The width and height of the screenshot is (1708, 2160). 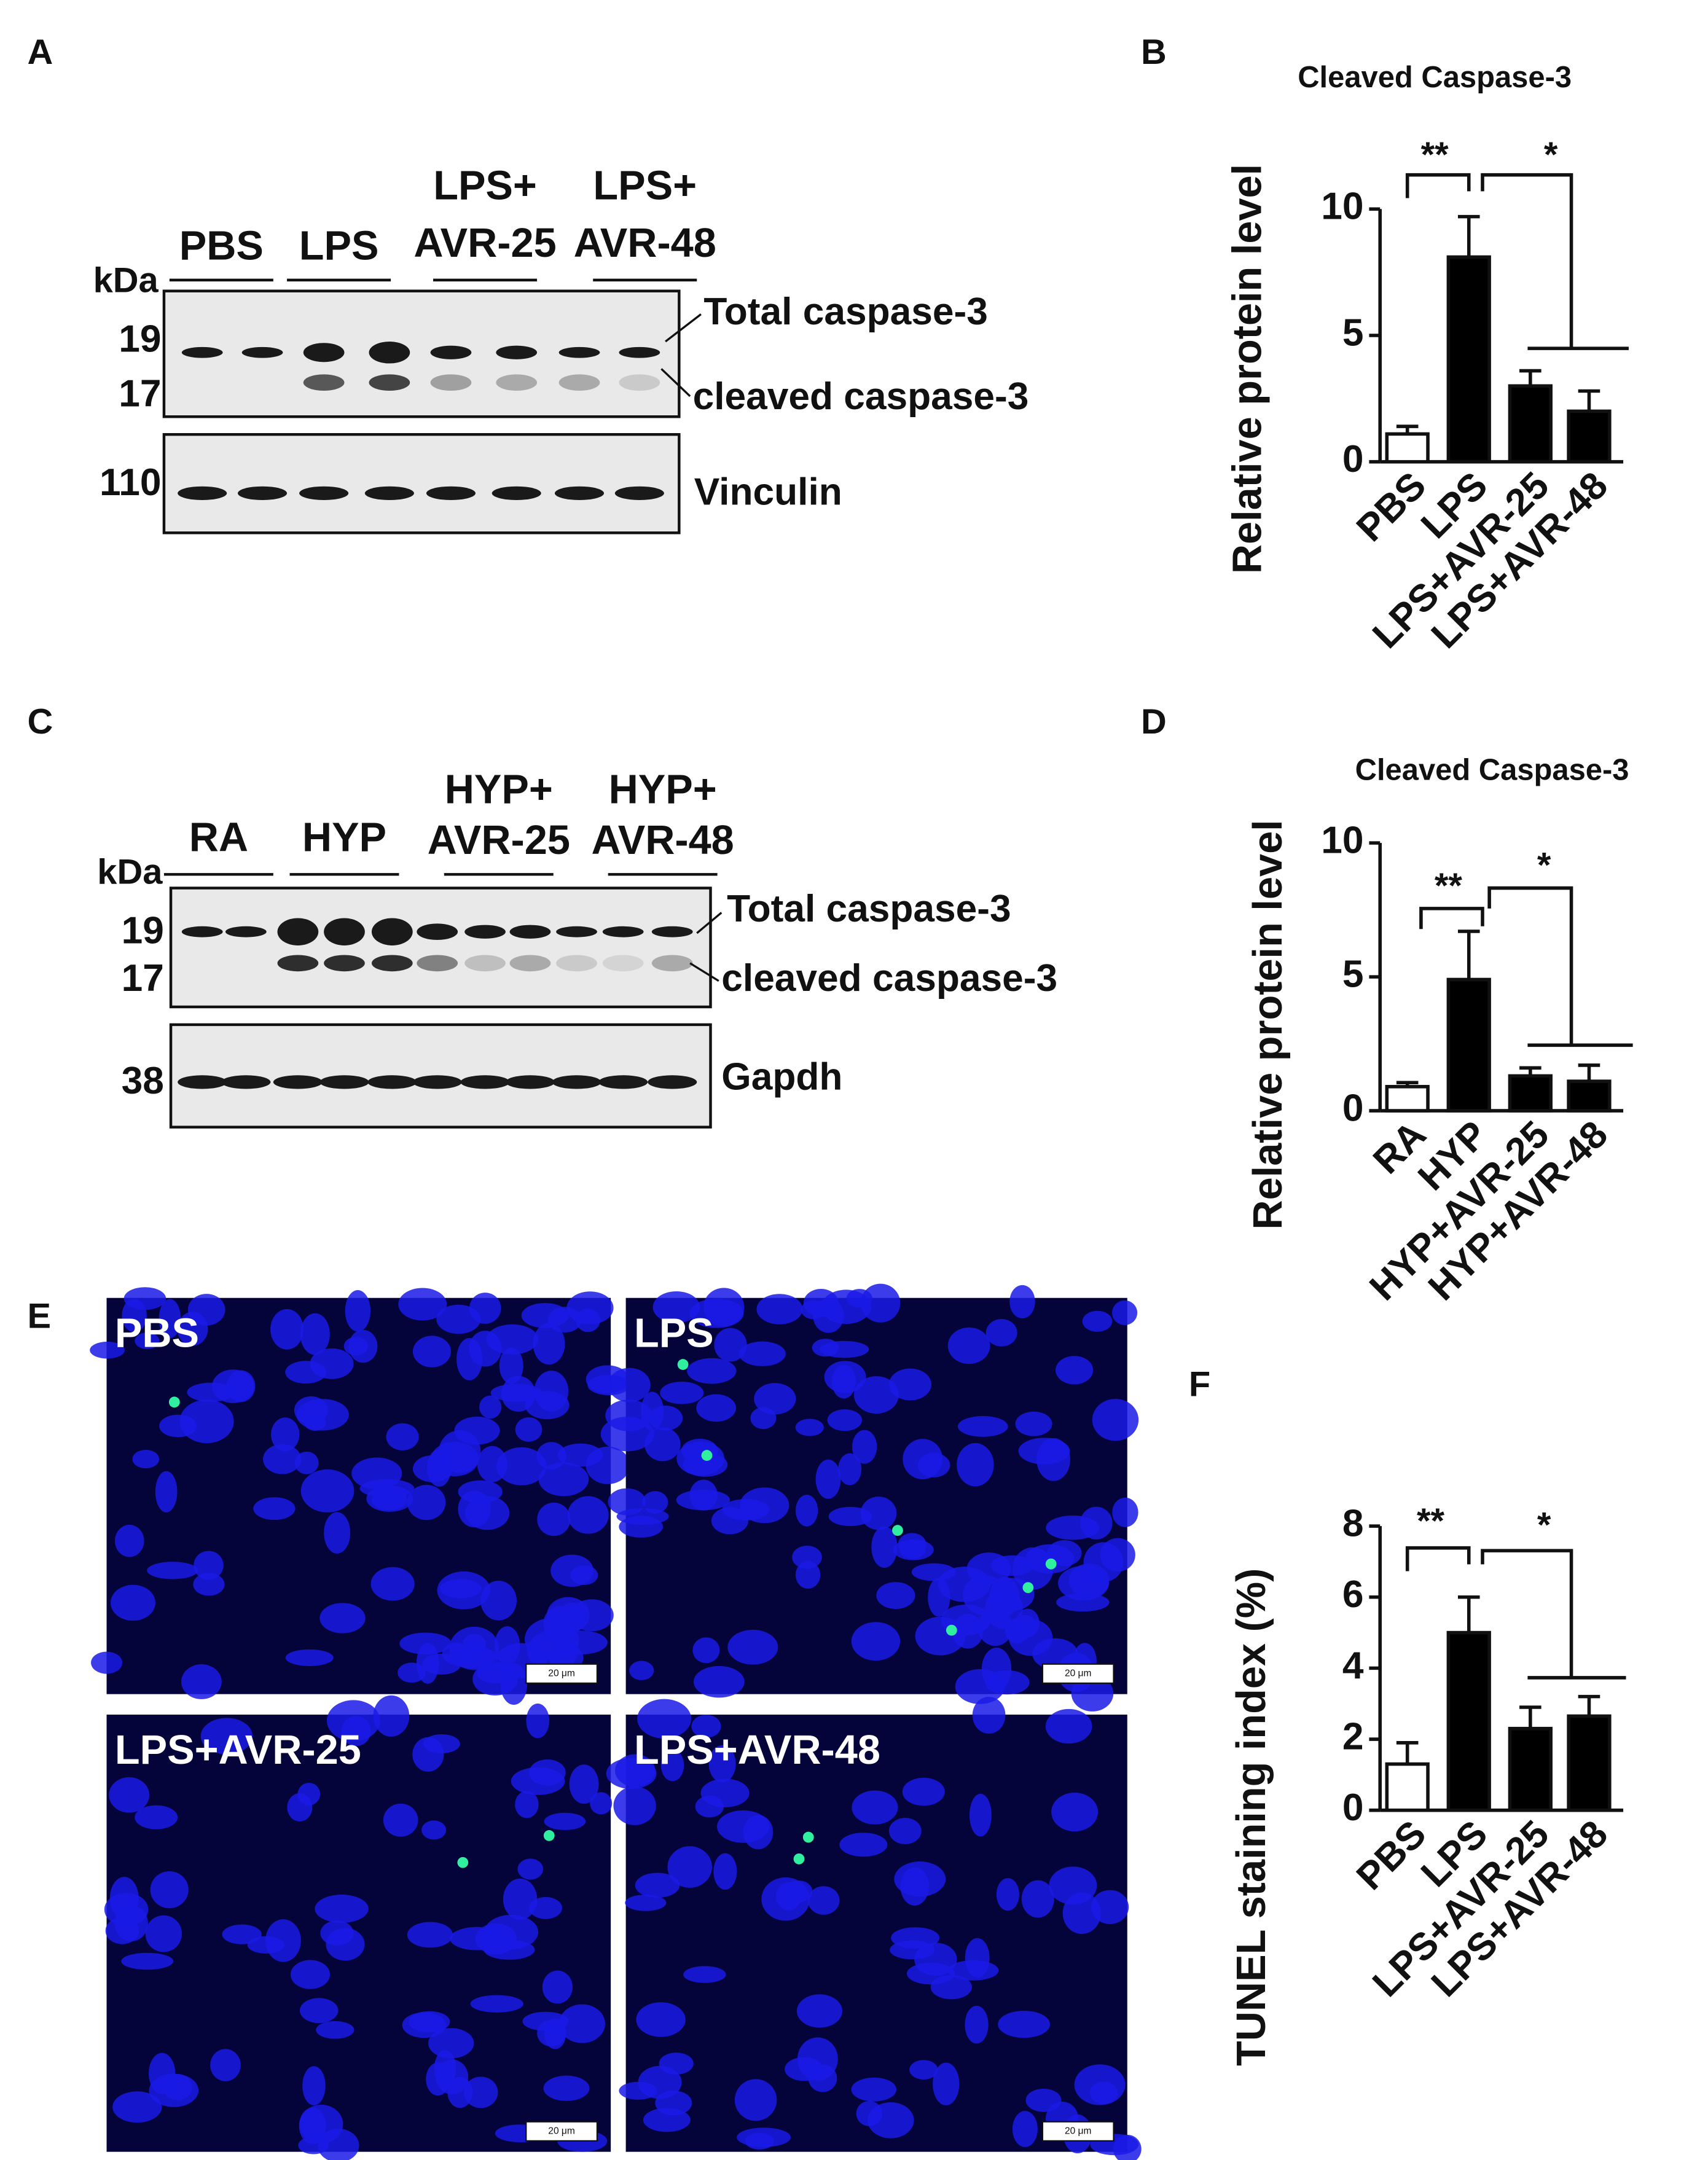 What do you see at coordinates (1353, 1808) in the screenshot?
I see `y-tick-label: 0` at bounding box center [1353, 1808].